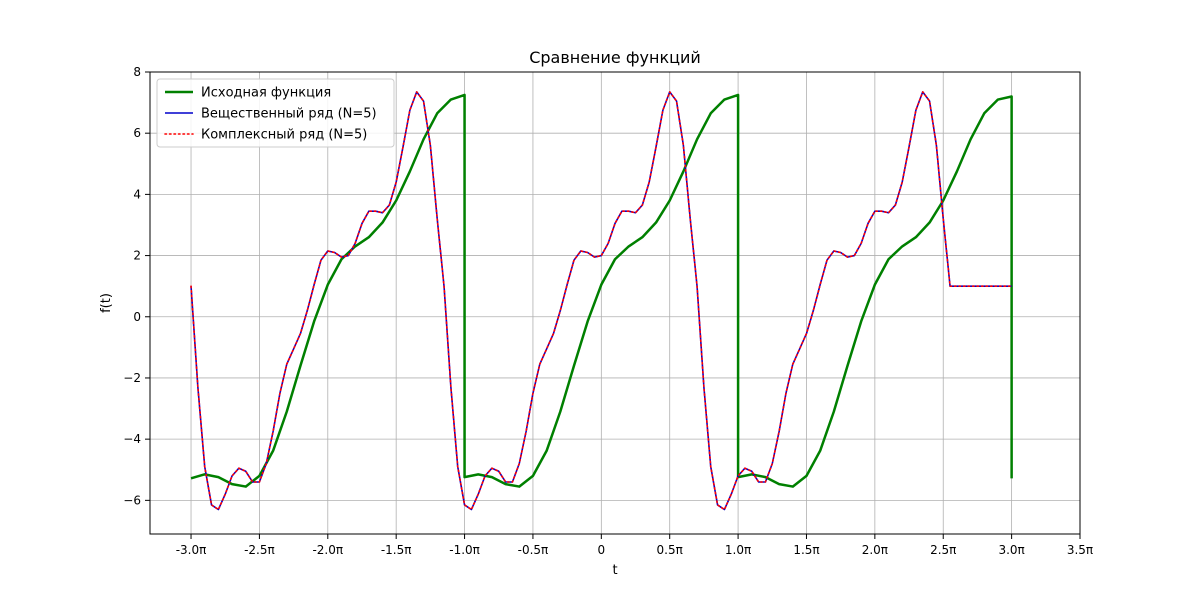  What do you see at coordinates (137, 72) in the screenshot?
I see `y-tick-label: 8` at bounding box center [137, 72].